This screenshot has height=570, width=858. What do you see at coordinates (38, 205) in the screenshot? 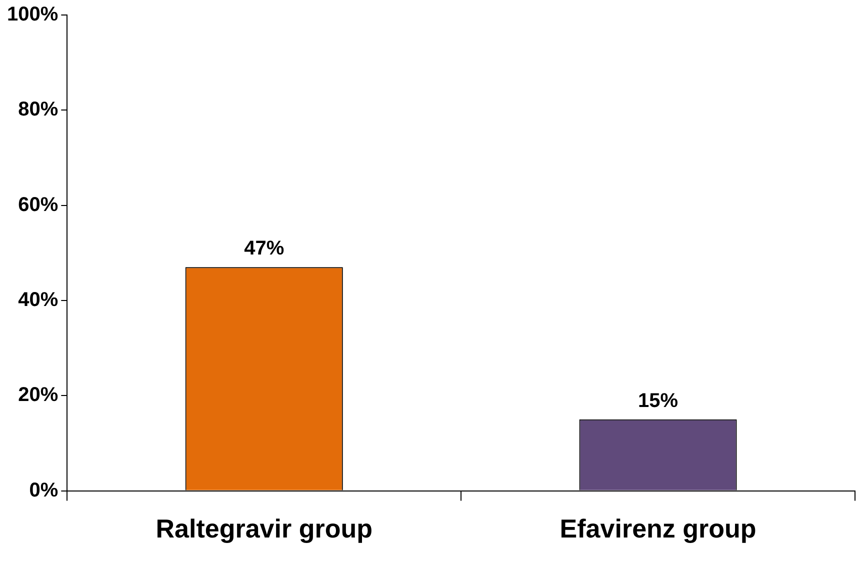
I see `y-tick-label: 60%` at bounding box center [38, 205].